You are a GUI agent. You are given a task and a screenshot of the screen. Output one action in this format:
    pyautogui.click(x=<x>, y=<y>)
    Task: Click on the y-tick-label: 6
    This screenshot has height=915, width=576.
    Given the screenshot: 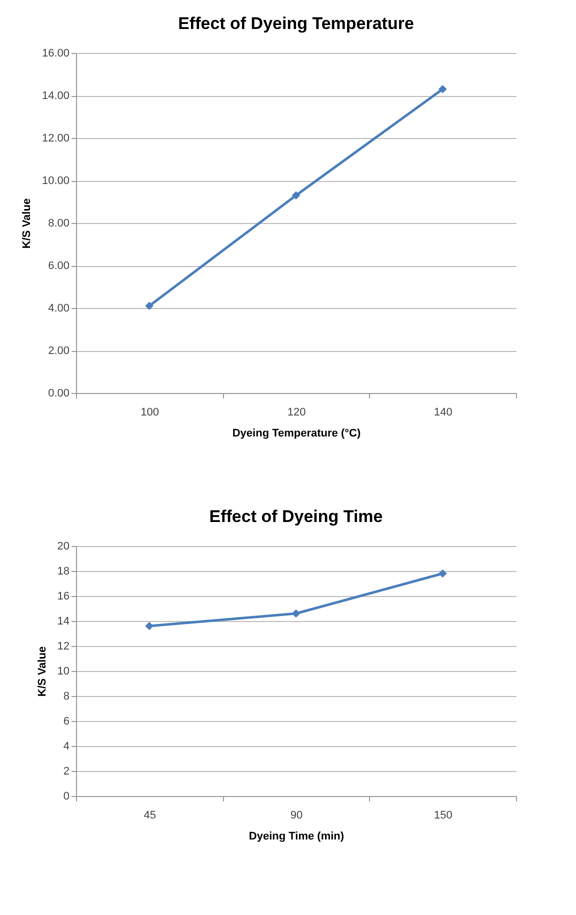 What is the action you would take?
    pyautogui.click(x=66, y=722)
    